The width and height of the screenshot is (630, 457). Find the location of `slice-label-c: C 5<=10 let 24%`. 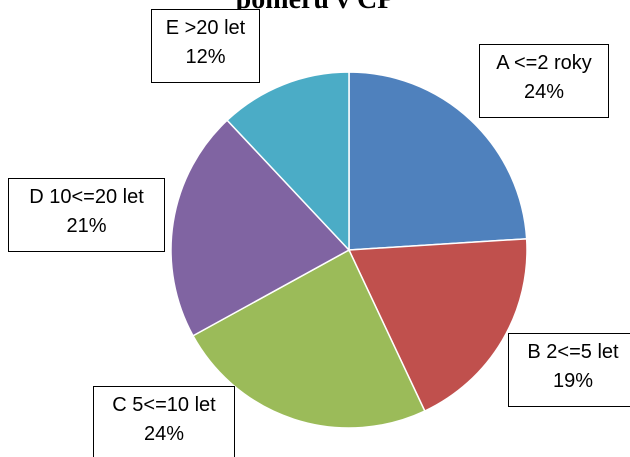

slice-label-c: C 5<=10 let 24% is located at coordinates (164, 421).